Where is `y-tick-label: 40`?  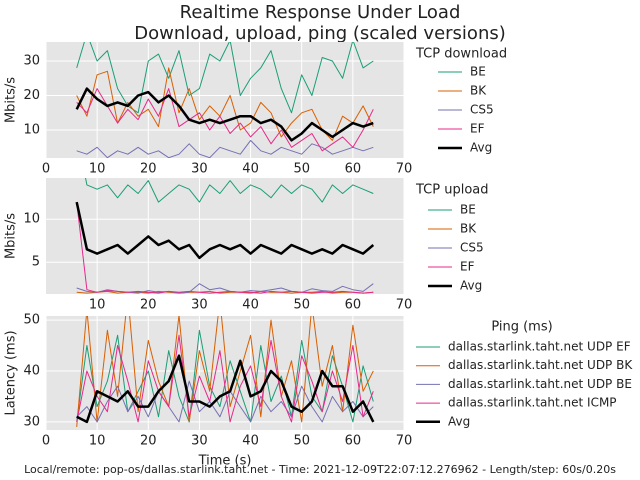 y-tick-label: 40 is located at coordinates (31, 370).